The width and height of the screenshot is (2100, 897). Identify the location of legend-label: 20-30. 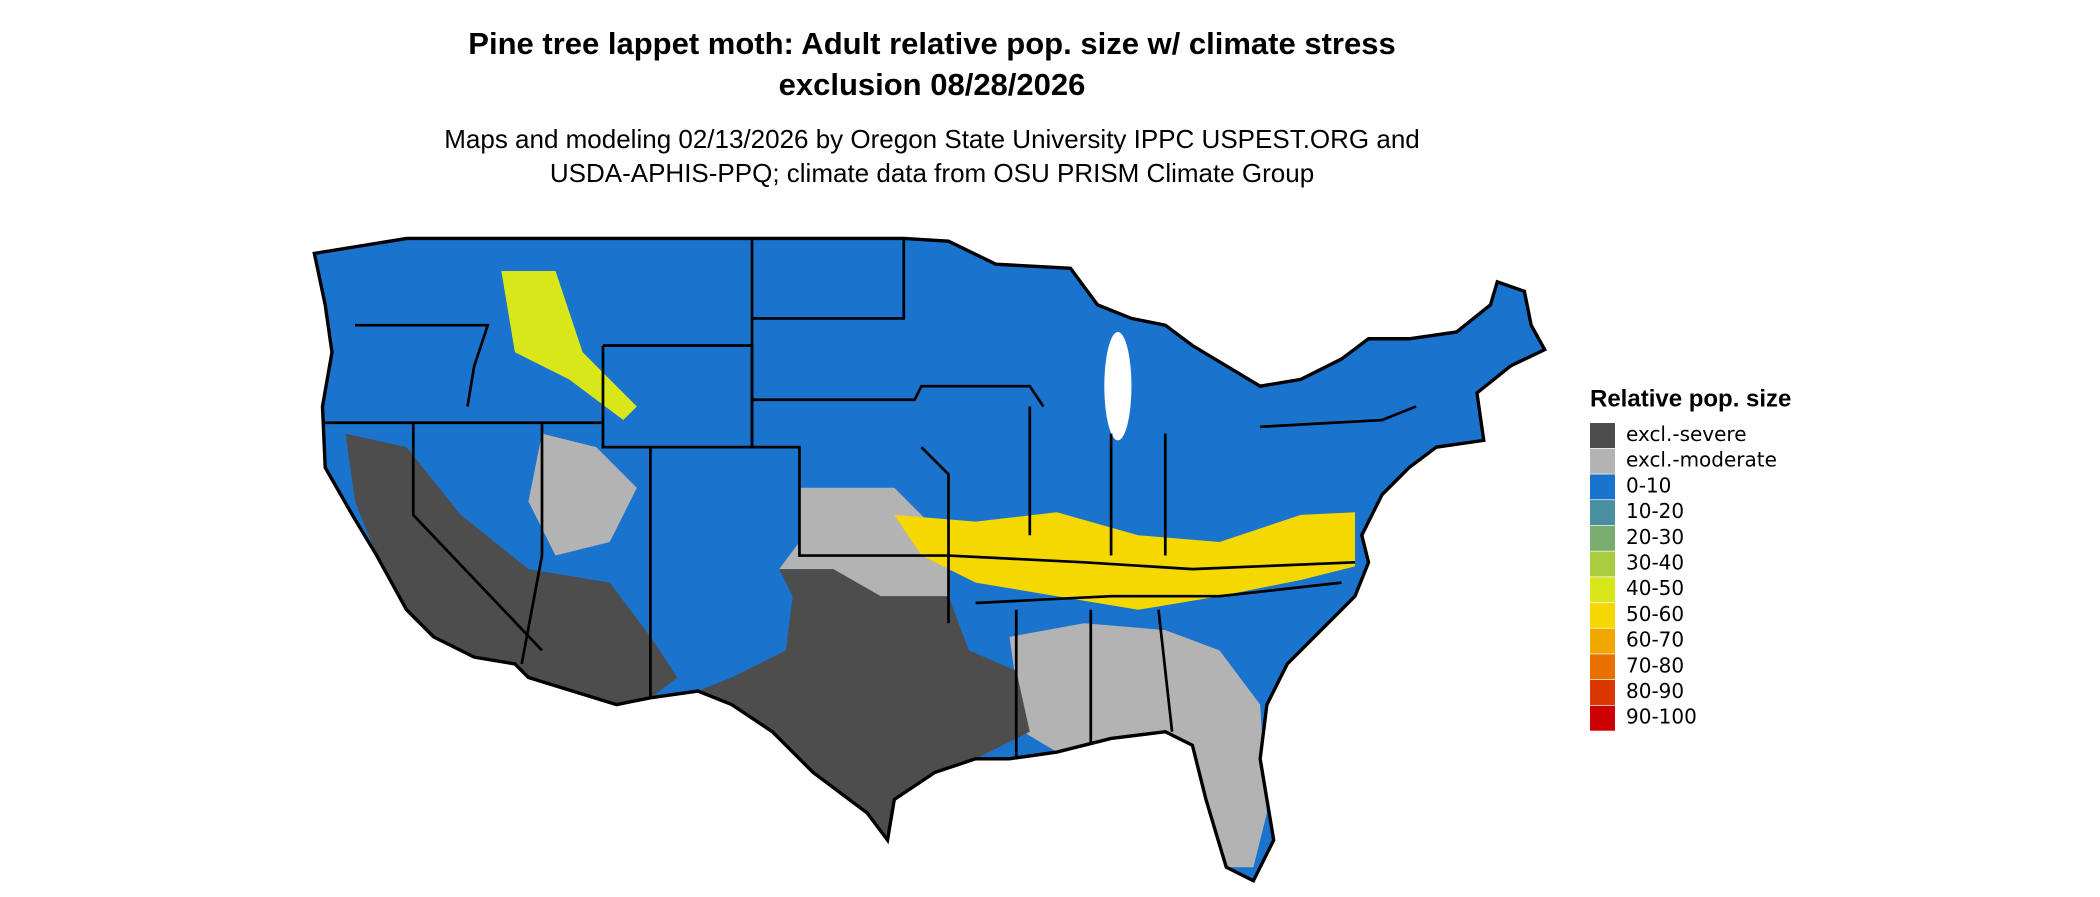
(1655, 537).